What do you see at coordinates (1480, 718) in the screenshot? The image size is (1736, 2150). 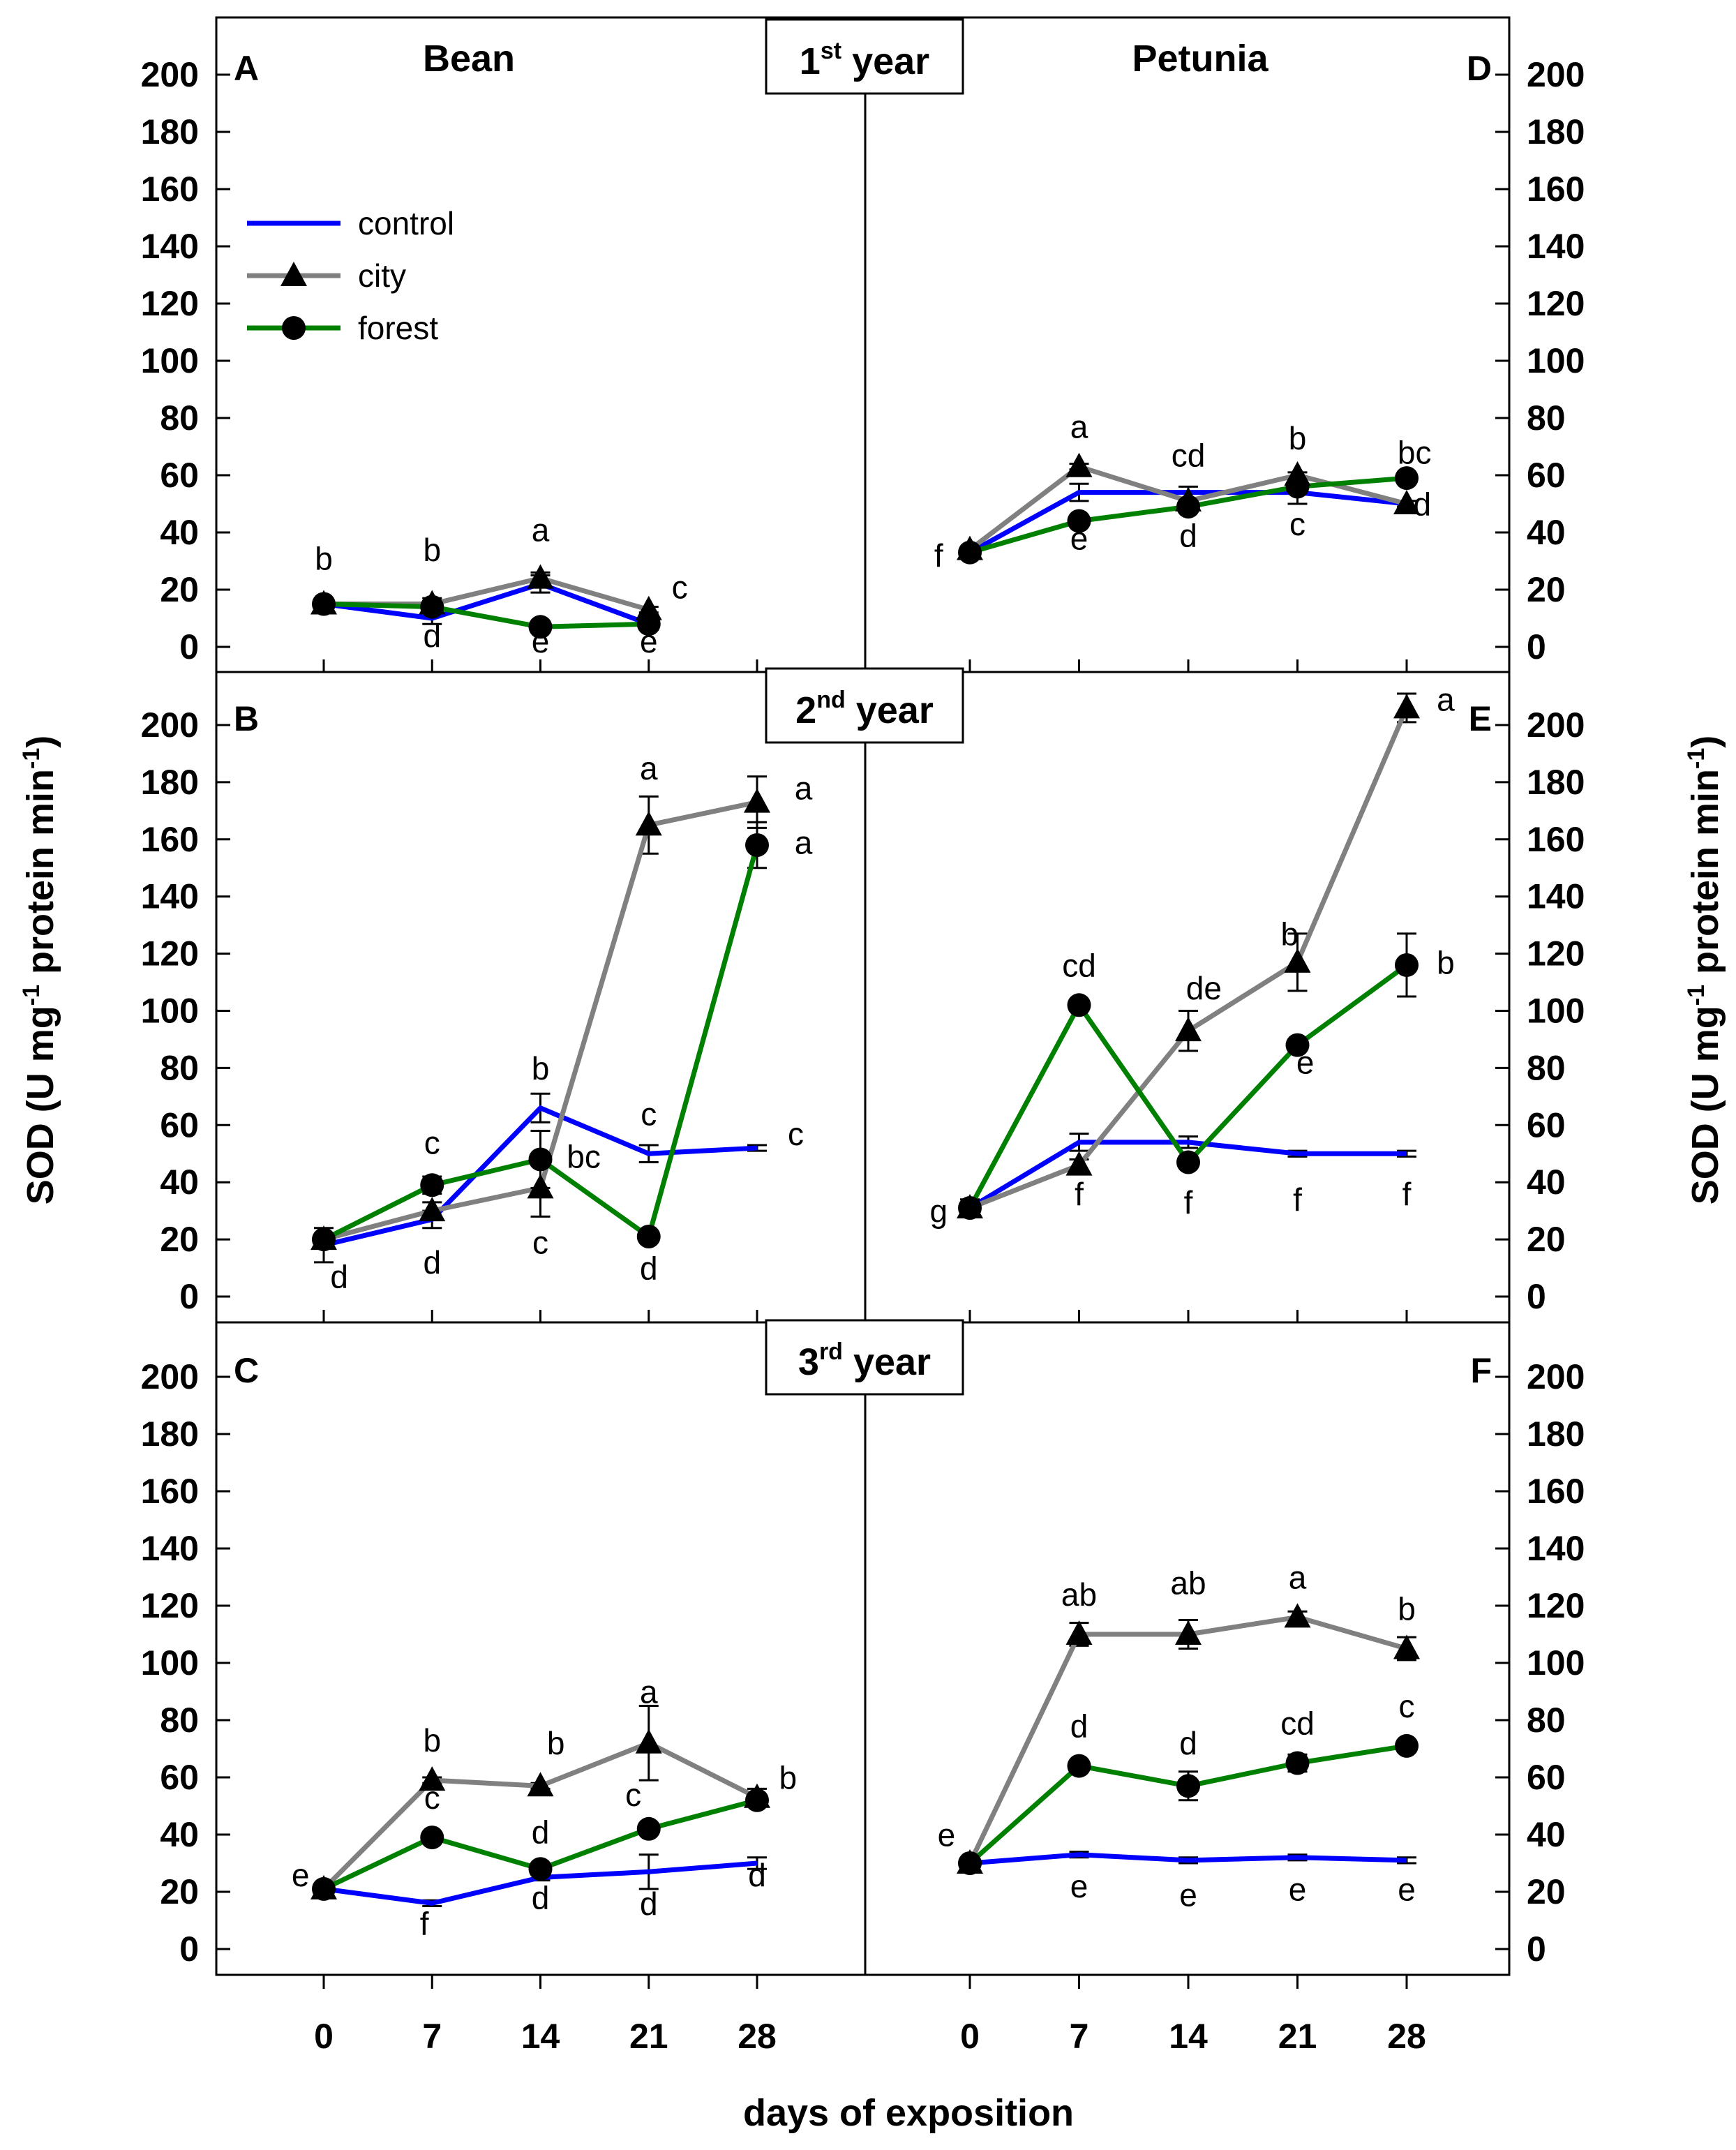 I see `panel-letter: E` at bounding box center [1480, 718].